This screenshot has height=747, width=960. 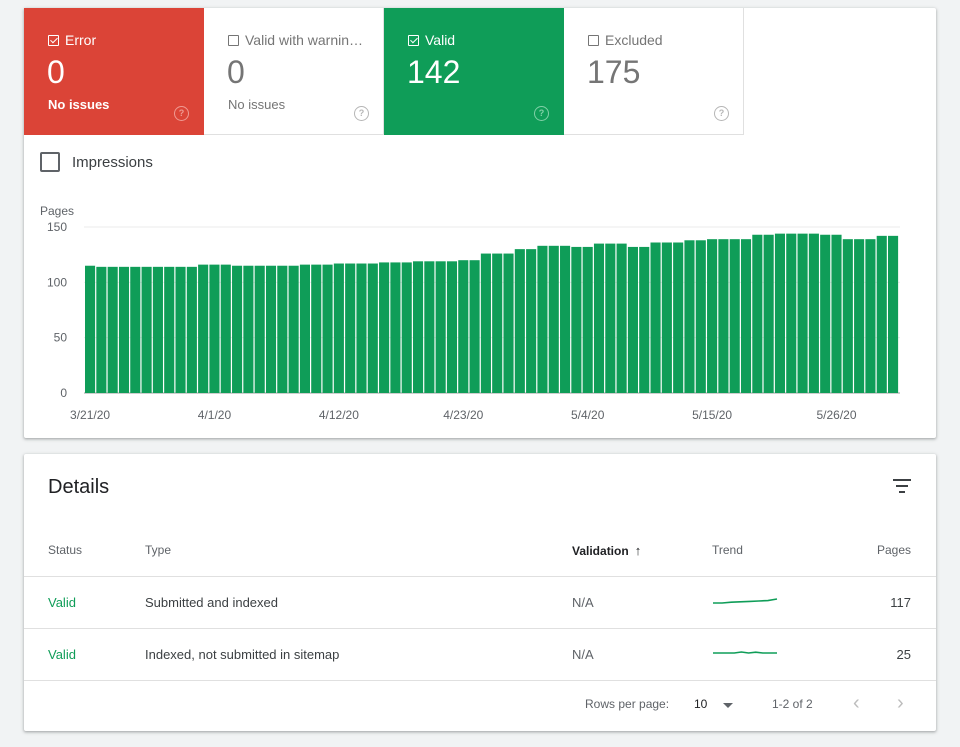 What do you see at coordinates (79, 487) in the screenshot?
I see `details-title: Details` at bounding box center [79, 487].